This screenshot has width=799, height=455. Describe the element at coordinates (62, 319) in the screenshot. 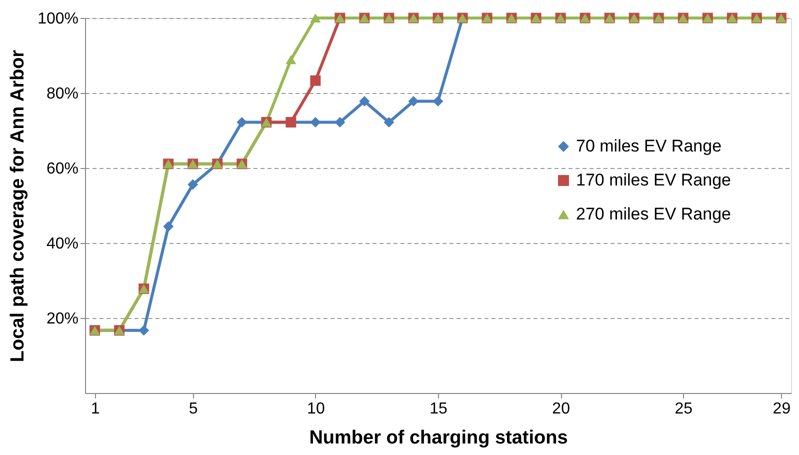

I see `y-tick-label: 20%` at that location.